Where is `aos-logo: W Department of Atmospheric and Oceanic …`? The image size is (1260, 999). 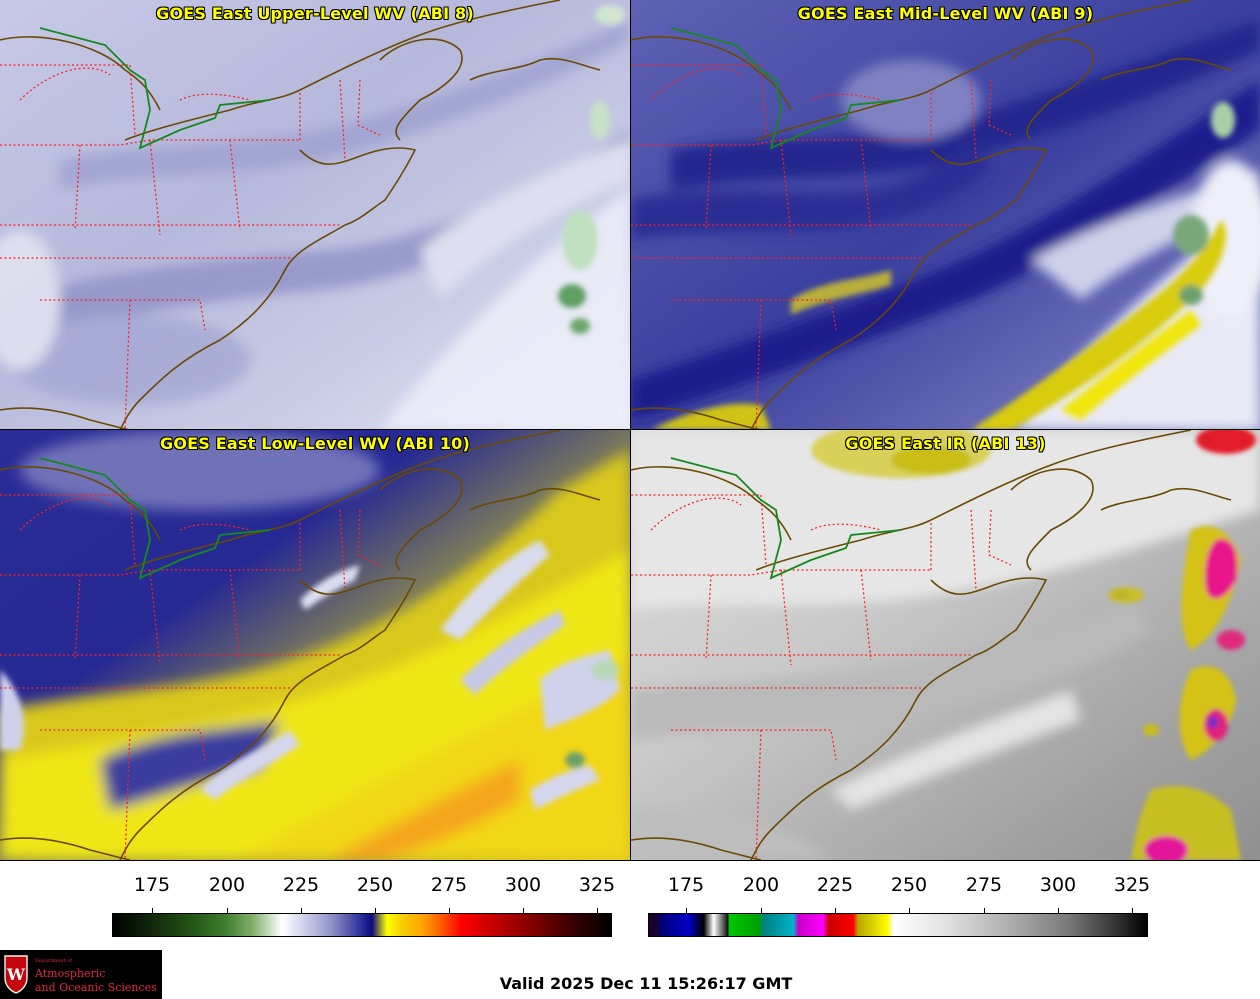 aos-logo: W Department of Atmospheric and Oceanic … is located at coordinates (81, 974).